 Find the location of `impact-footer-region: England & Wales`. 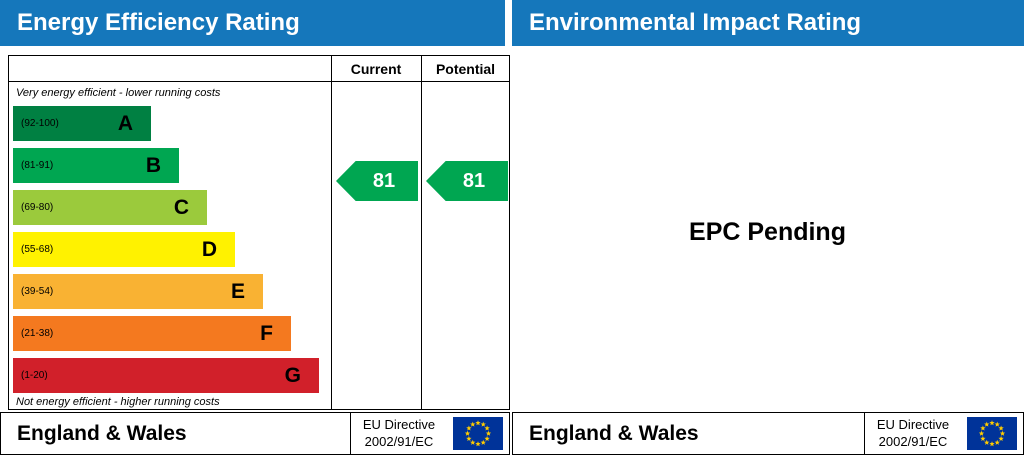

impact-footer-region: England & Wales is located at coordinates (614, 433).